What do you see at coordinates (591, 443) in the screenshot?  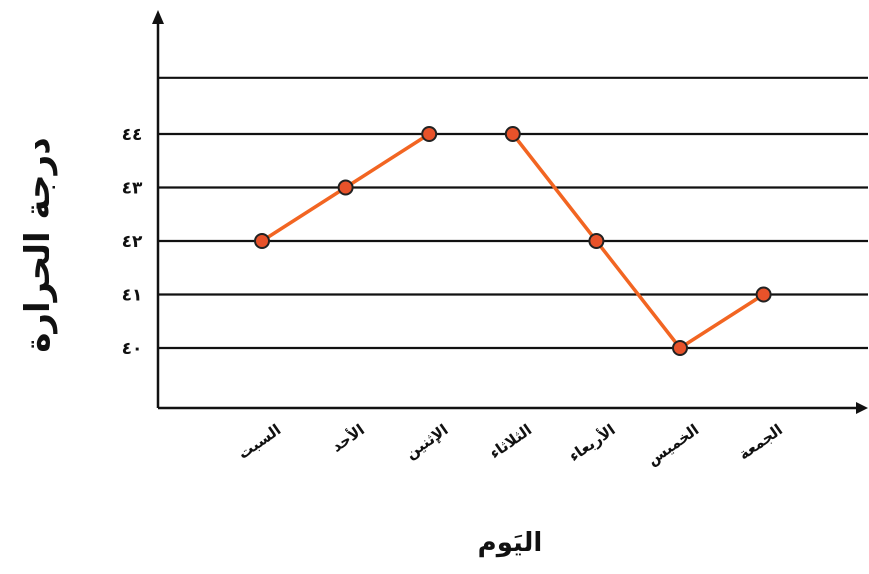 I see `x-tick-label-4: الأربعاء` at bounding box center [591, 443].